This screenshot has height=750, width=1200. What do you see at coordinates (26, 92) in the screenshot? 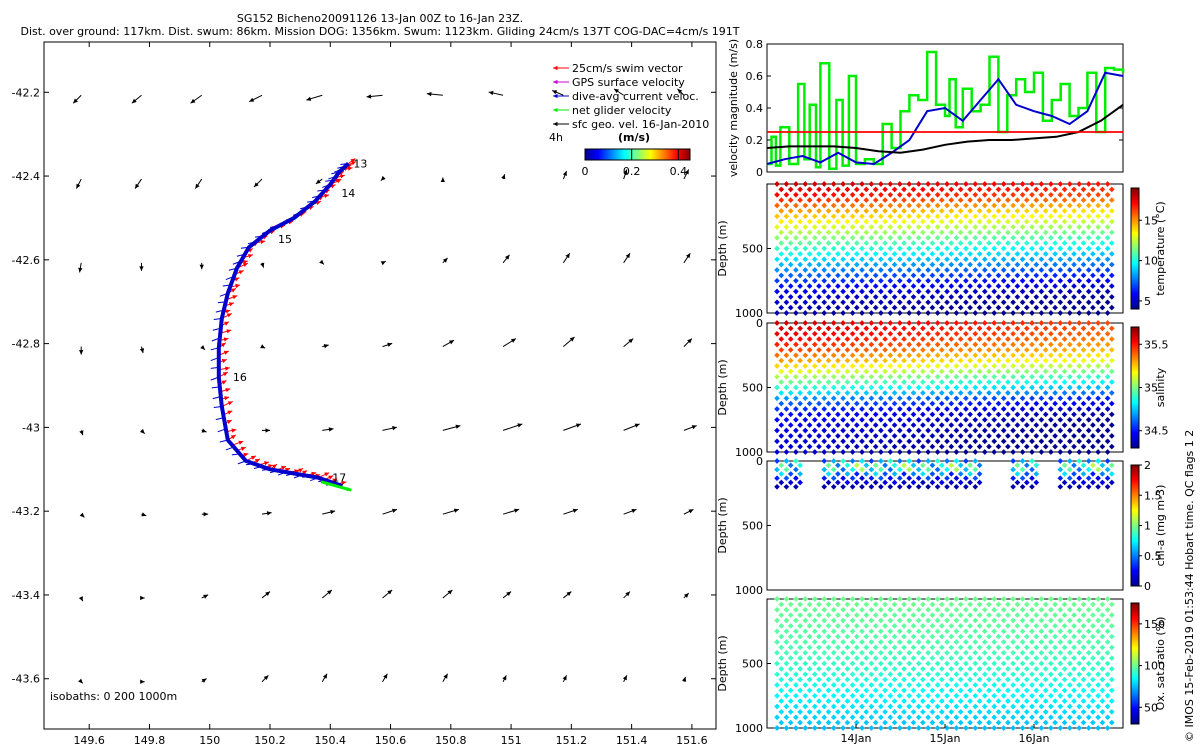
I see `map-y-tick-label: -42.2` at bounding box center [26, 92].